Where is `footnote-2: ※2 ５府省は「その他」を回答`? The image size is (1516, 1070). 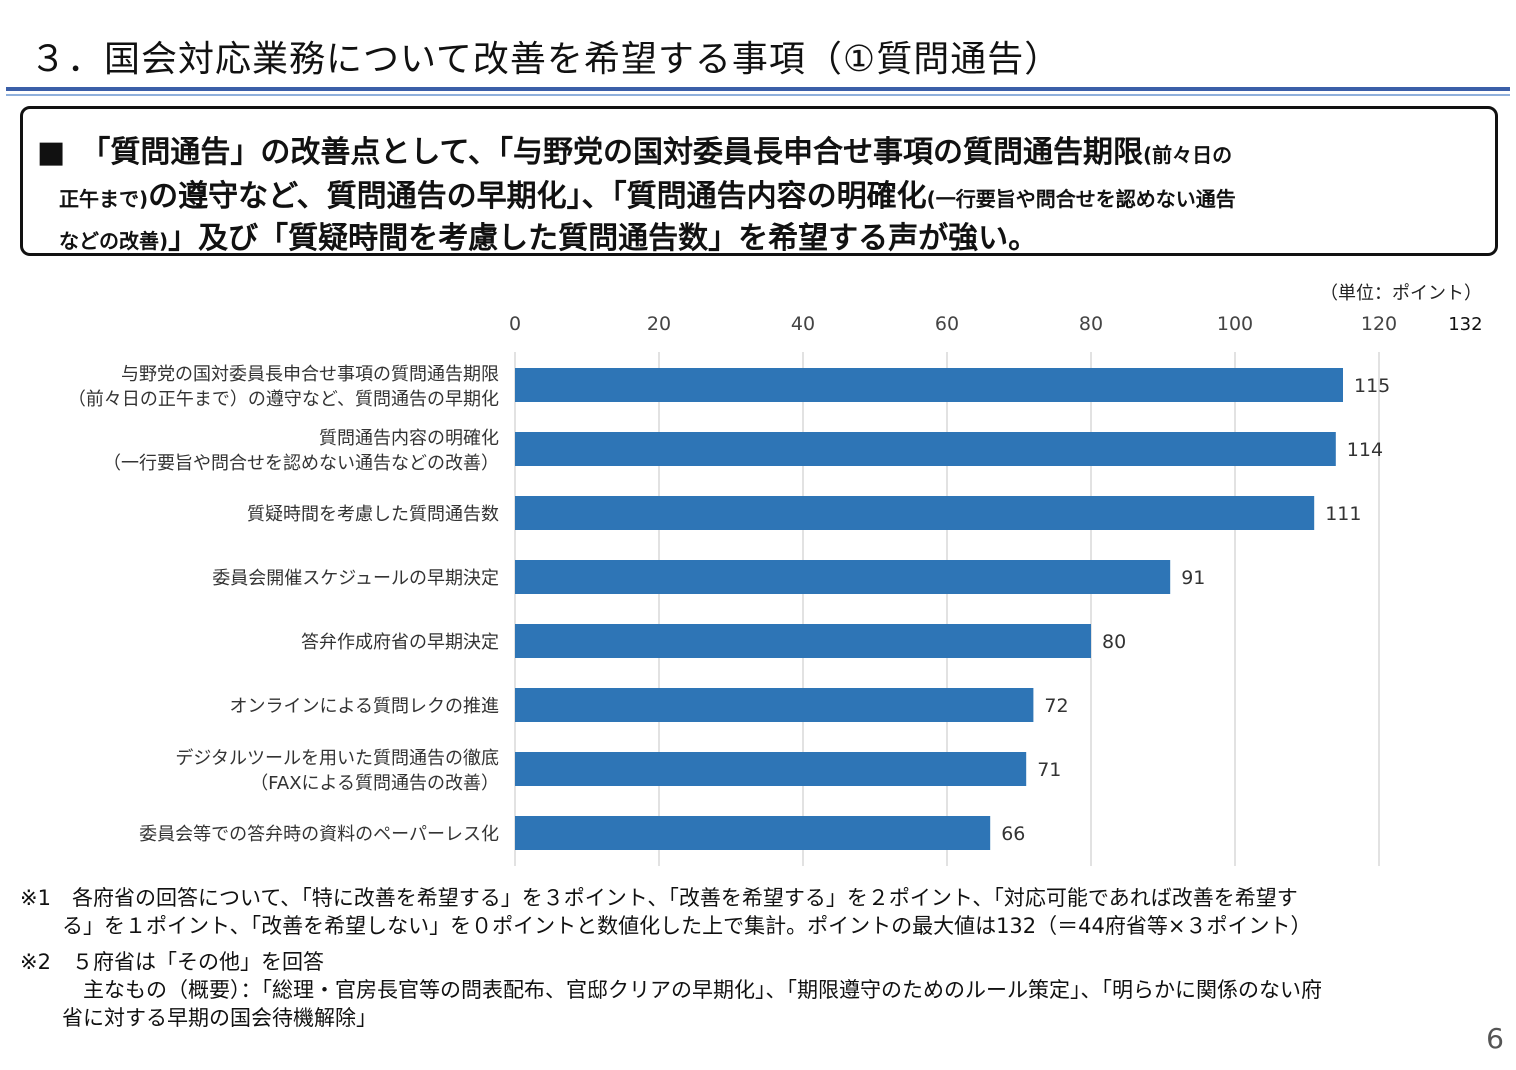 footnote-2: ※2 ５府省は「その他」を回答 is located at coordinates (172, 962).